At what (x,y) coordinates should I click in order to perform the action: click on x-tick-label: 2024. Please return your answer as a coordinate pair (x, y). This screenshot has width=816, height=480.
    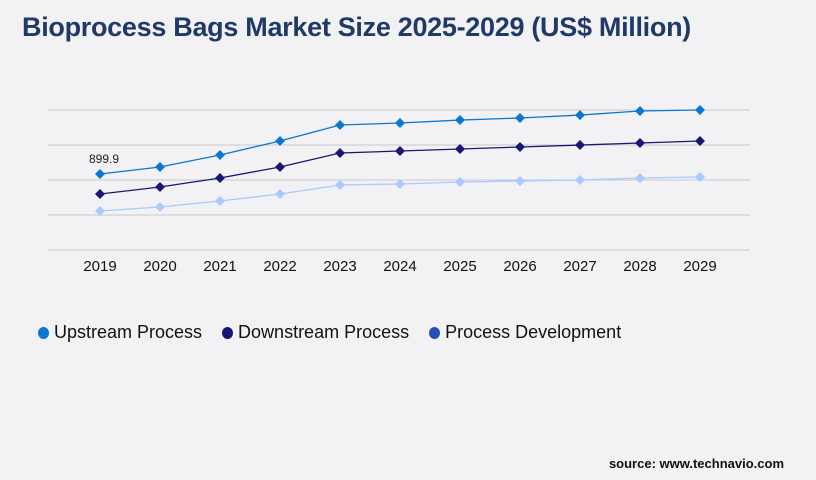
    Looking at the image, I should click on (399, 266).